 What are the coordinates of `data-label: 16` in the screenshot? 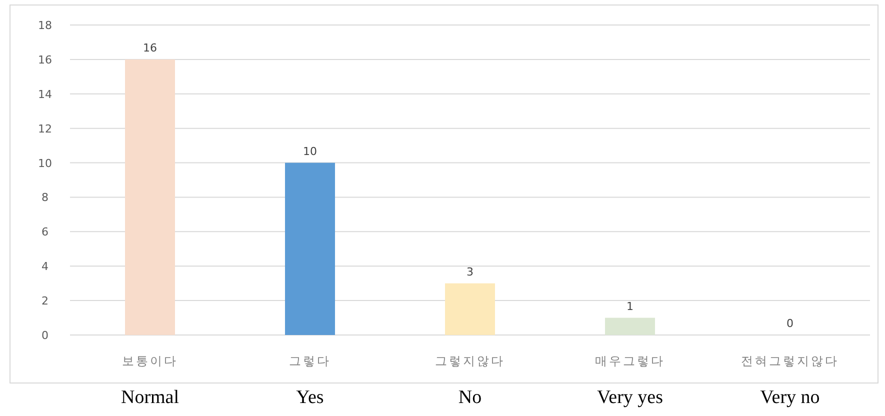 It's located at (150, 47).